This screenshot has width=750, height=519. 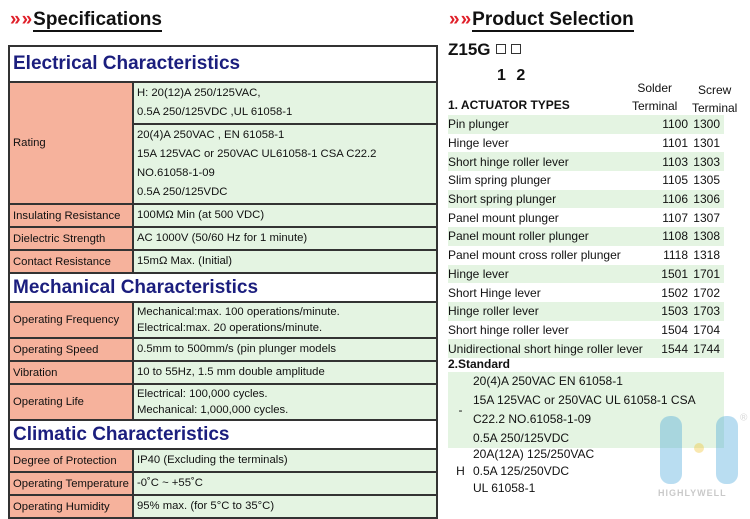 I want to click on actuator-row: Short hinge roller lever 1103 1303, so click(x=586, y=162).